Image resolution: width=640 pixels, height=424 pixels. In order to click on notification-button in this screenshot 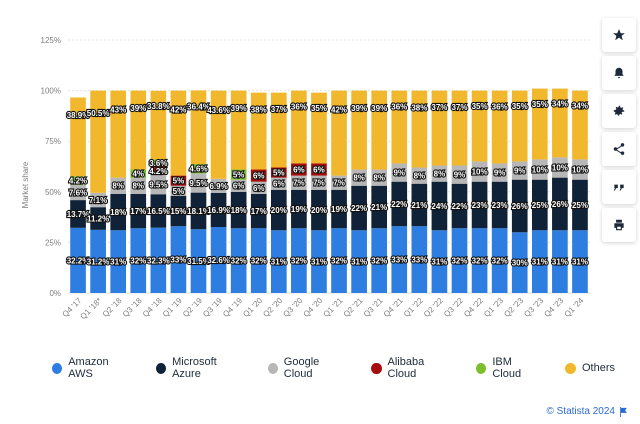, I will do `click(619, 73)`.